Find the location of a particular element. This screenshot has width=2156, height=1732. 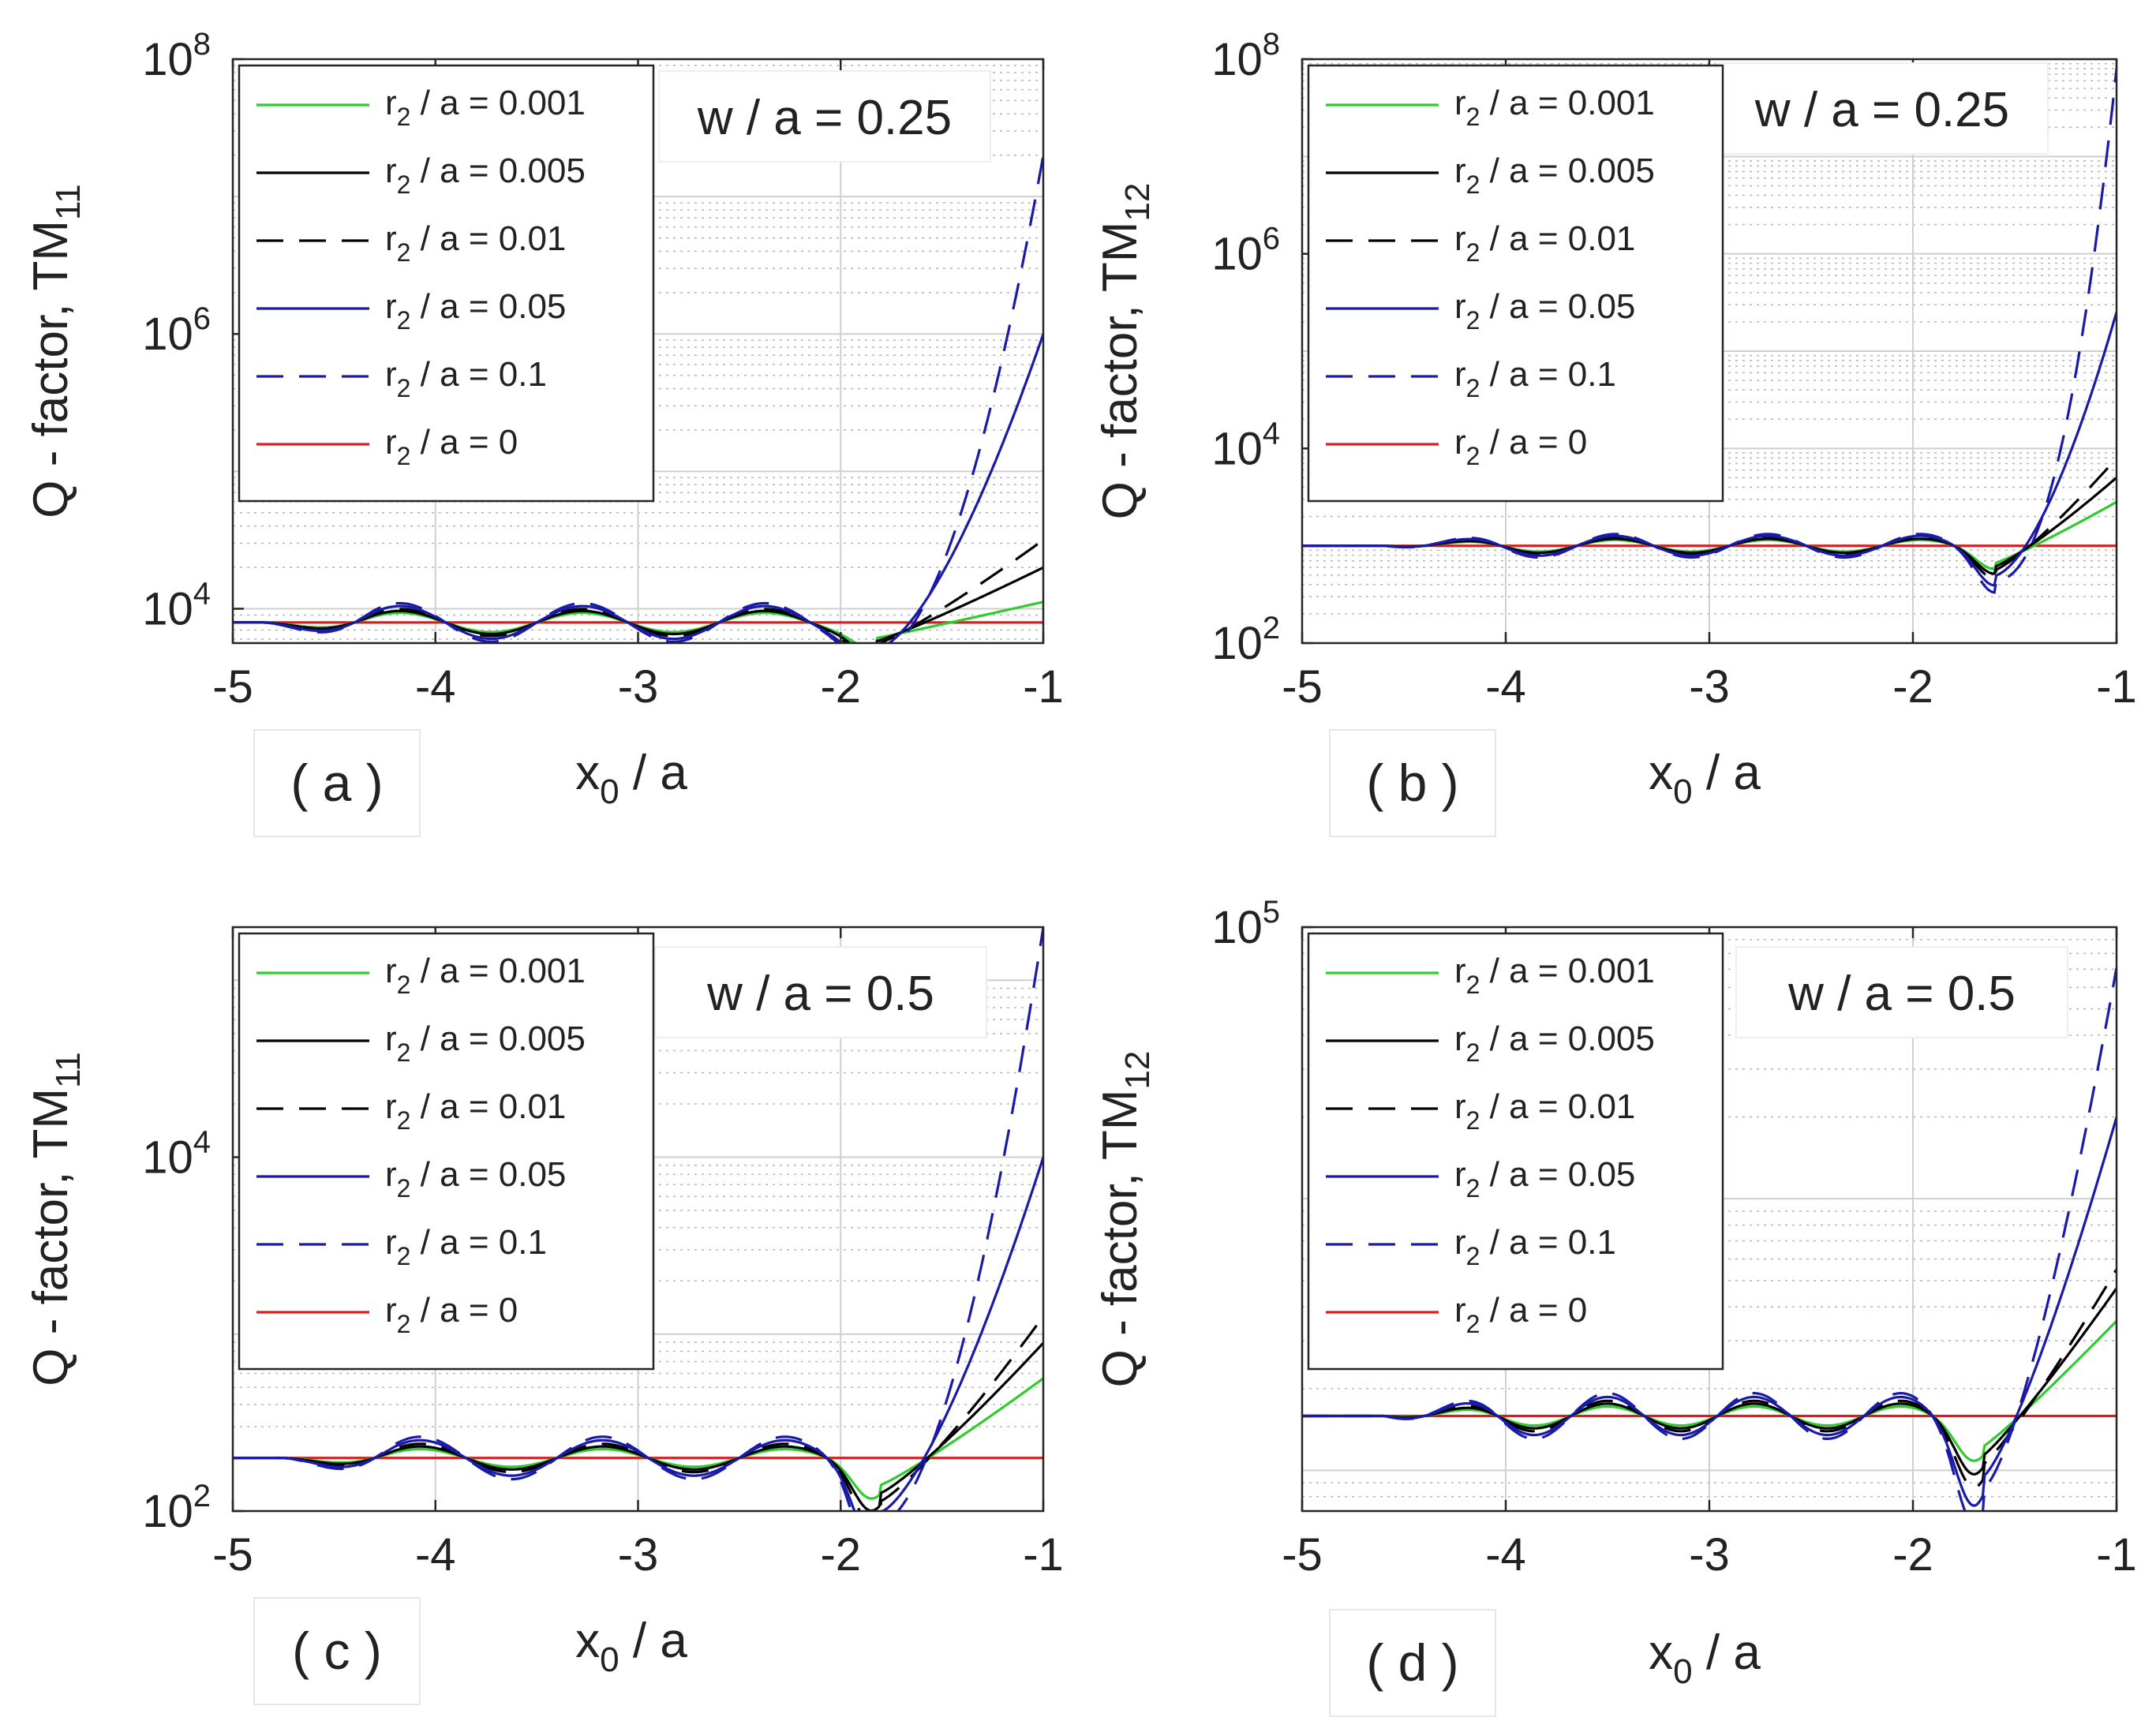

y-tick-label: 10⁵ is located at coordinates (1245, 924).